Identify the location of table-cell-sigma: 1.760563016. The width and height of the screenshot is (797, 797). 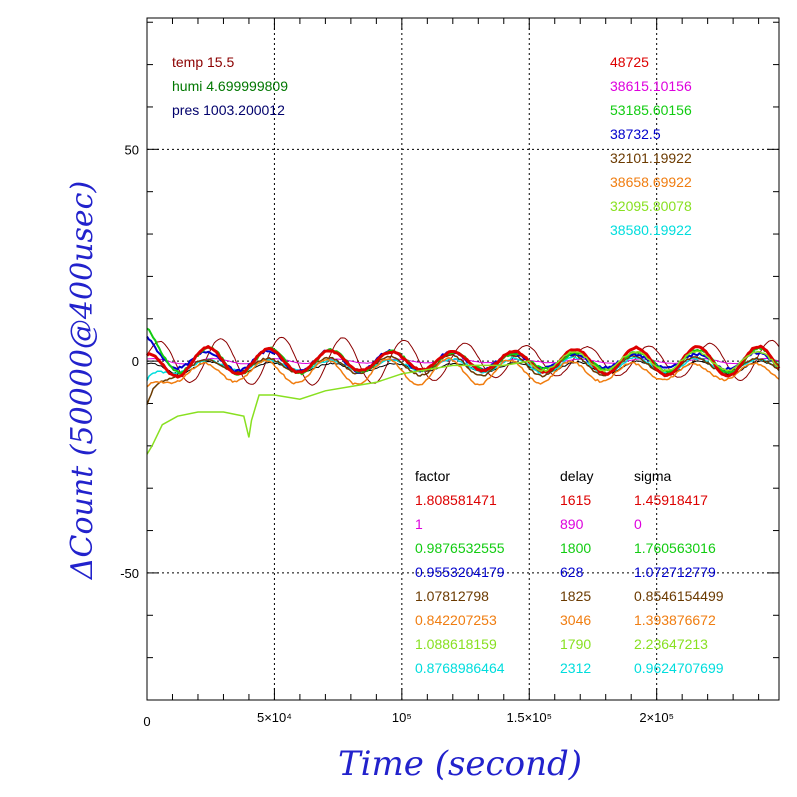
(675, 548).